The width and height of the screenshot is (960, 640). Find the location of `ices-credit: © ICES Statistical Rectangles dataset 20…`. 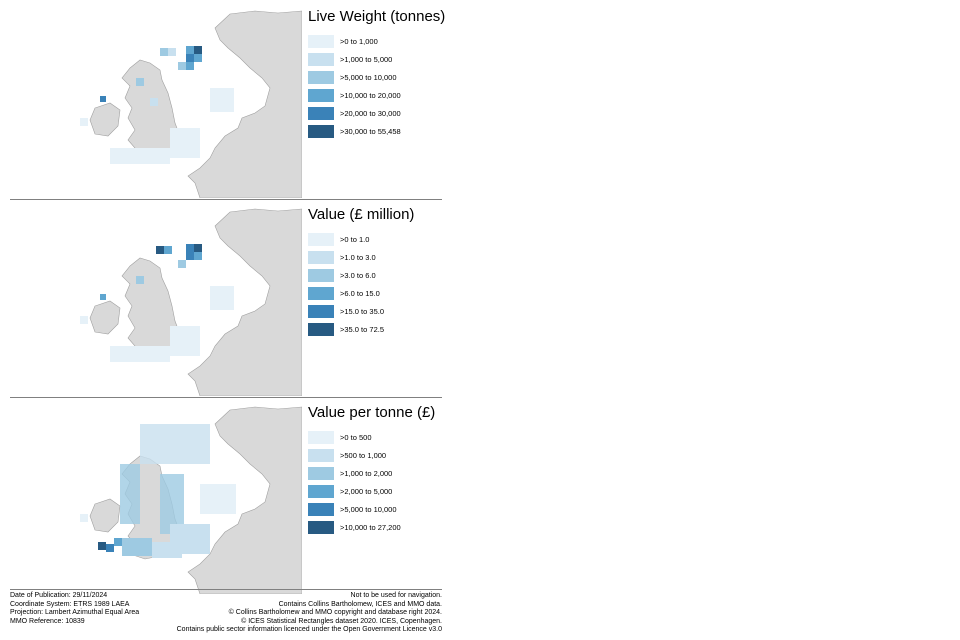

ices-credit: © ICES Statistical Rectangles dataset 20… is located at coordinates (341, 621).